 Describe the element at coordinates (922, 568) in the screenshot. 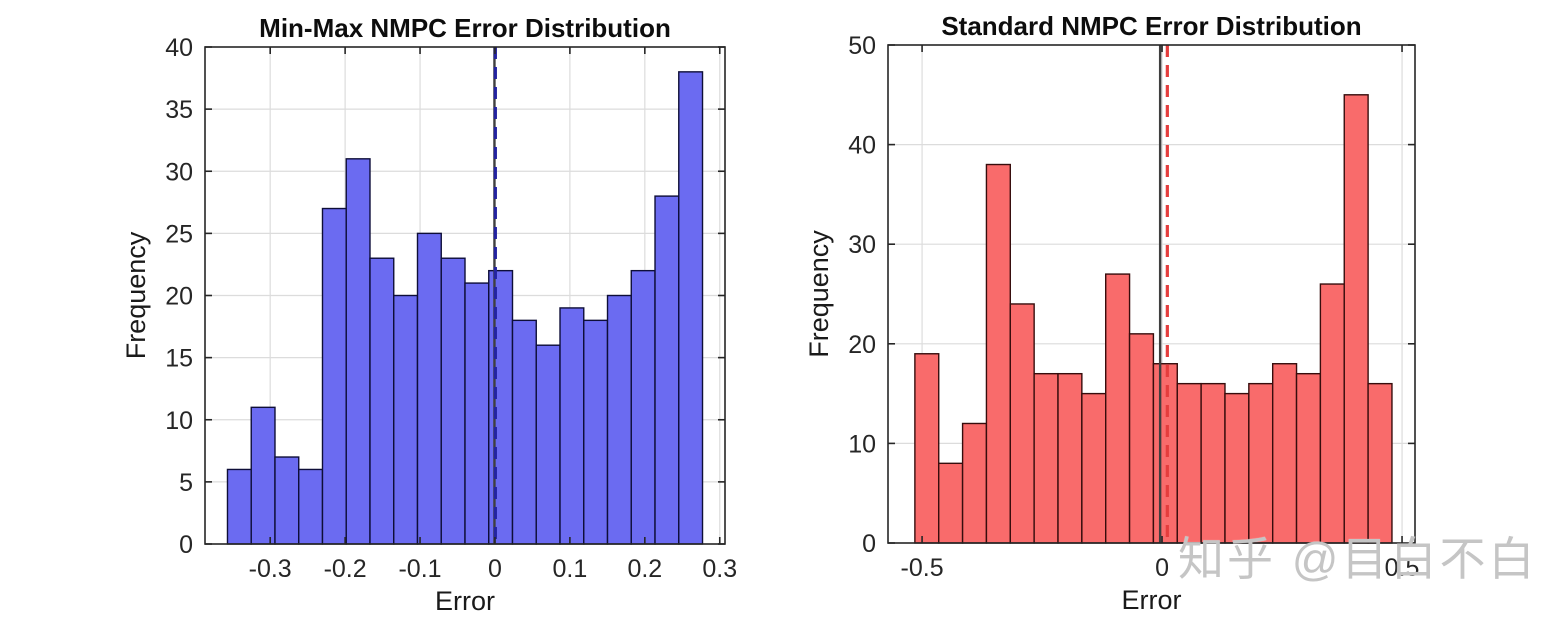

I see `x-tick-label: -0.5` at that location.